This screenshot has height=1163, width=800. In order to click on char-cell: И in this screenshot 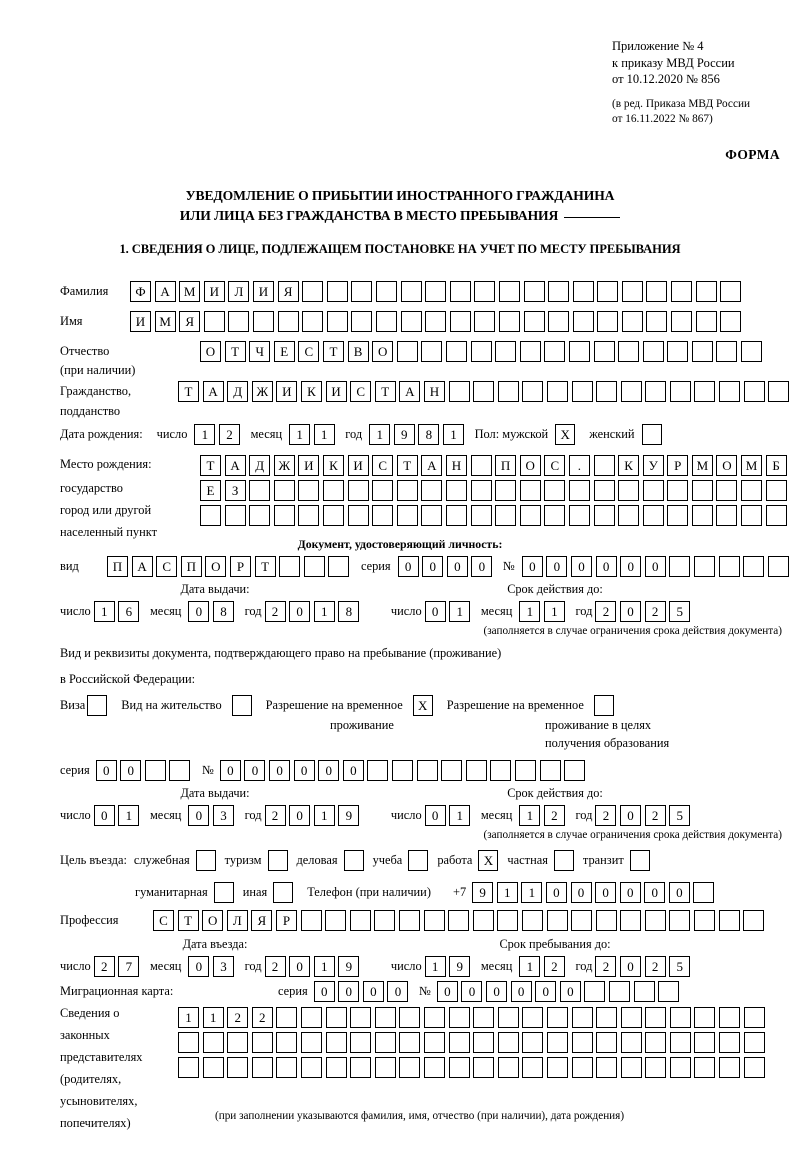, I will do `click(140, 321)`.